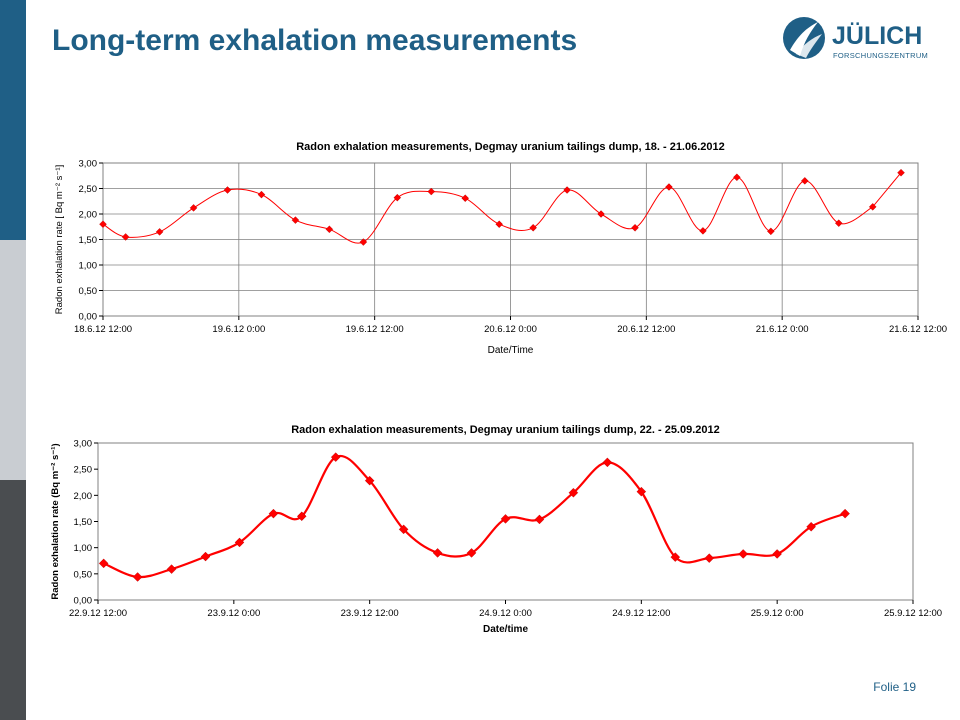 Image resolution: width=960 pixels, height=720 pixels. Describe the element at coordinates (98, 613) in the screenshot. I see `x-tick-label: 22.9.12 12:00` at that location.